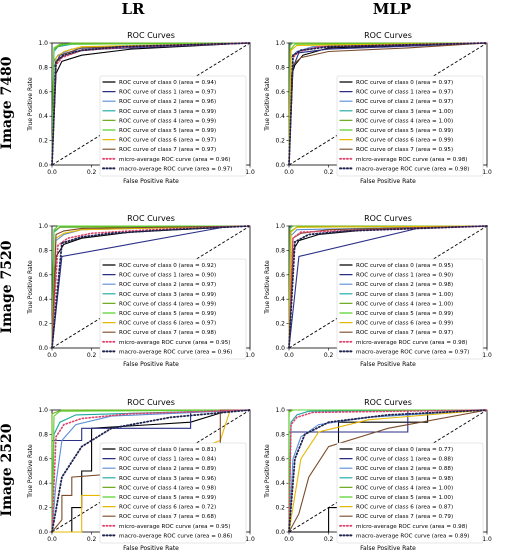 The image size is (511, 550). What do you see at coordinates (404, 266) in the screenshot?
I see `legend-entry: ROC curve of class 0 (area = 0.95)` at bounding box center [404, 266].